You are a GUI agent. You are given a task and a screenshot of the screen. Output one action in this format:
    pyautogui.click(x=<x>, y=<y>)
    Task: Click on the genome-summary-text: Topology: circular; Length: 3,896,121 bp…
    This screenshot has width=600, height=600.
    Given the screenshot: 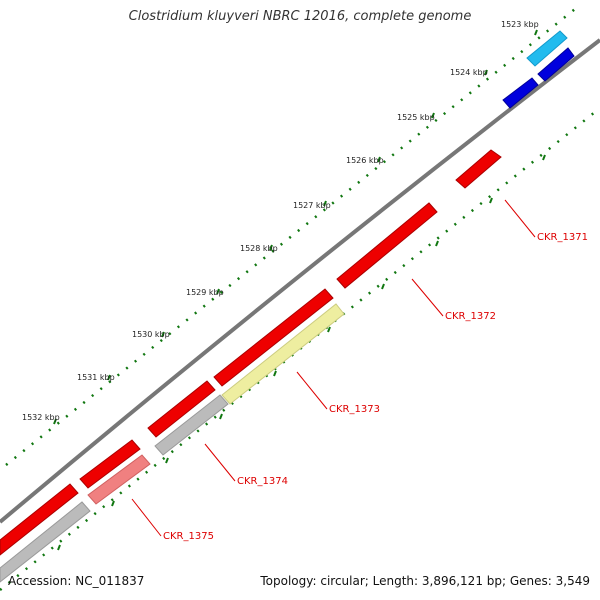 What is the action you would take?
    pyautogui.click(x=425, y=581)
    